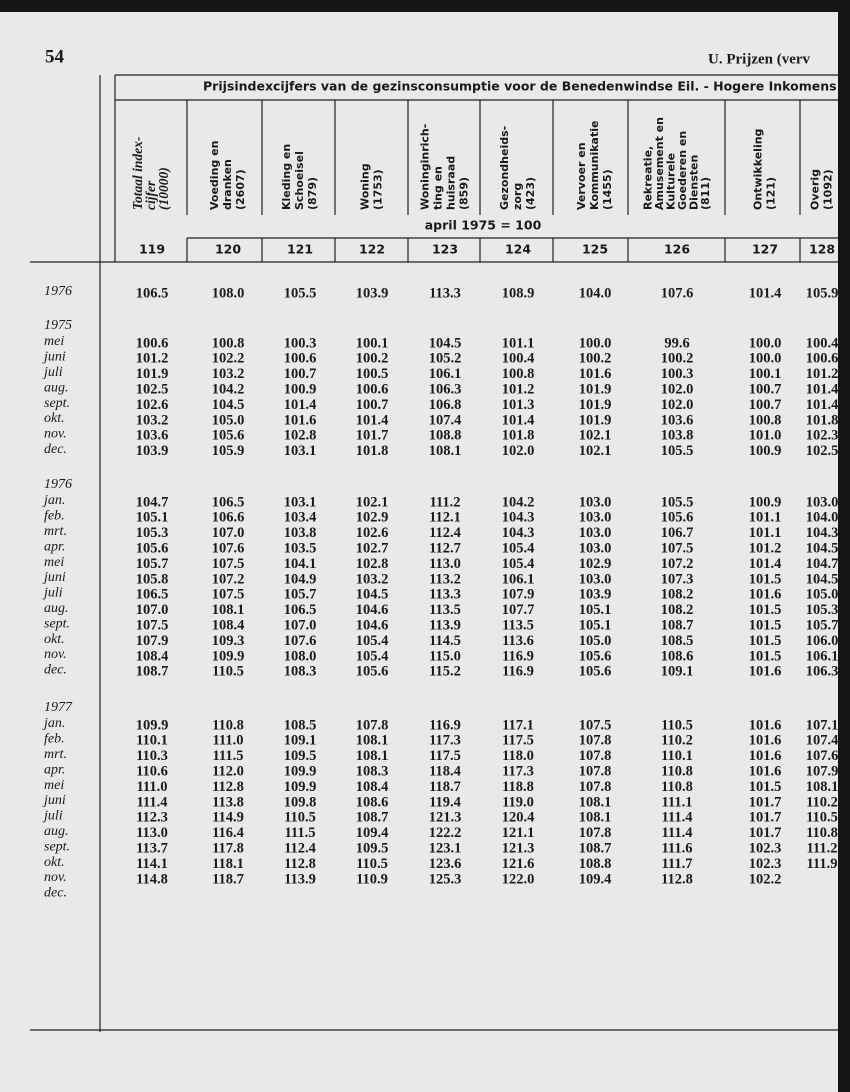  Describe the element at coordinates (228, 725) in the screenshot. I see `cell: 110.8` at that location.